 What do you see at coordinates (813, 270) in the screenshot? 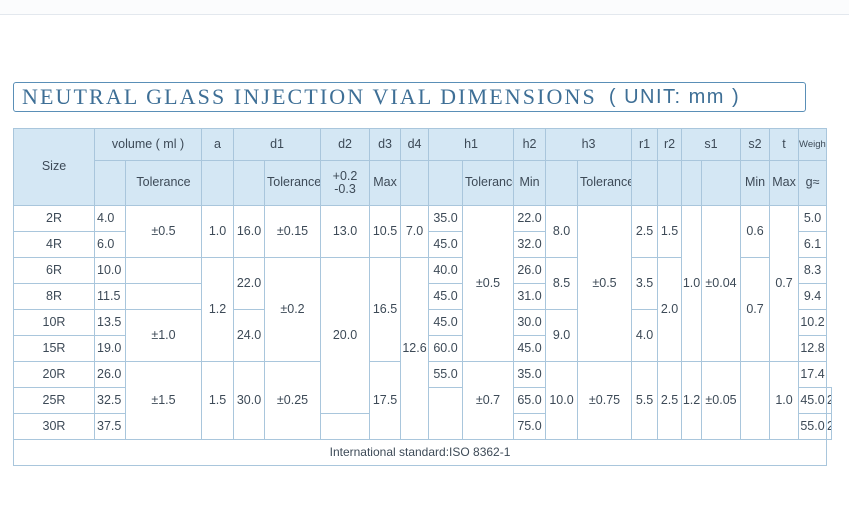
I see `weight-cell: 8.3` at bounding box center [813, 270].